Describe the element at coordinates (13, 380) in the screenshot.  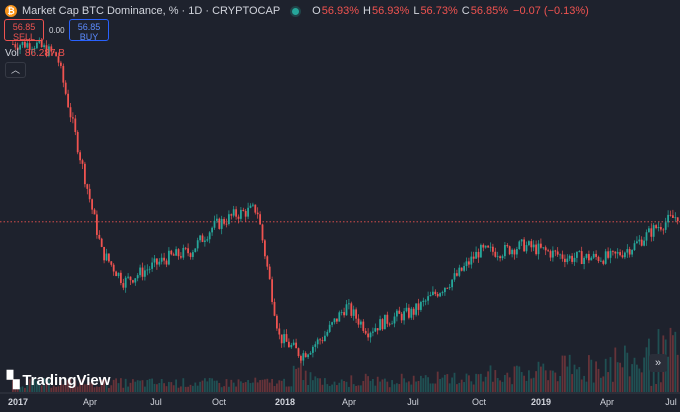
I see `tradingview-logo-icon: ▚` at that location.